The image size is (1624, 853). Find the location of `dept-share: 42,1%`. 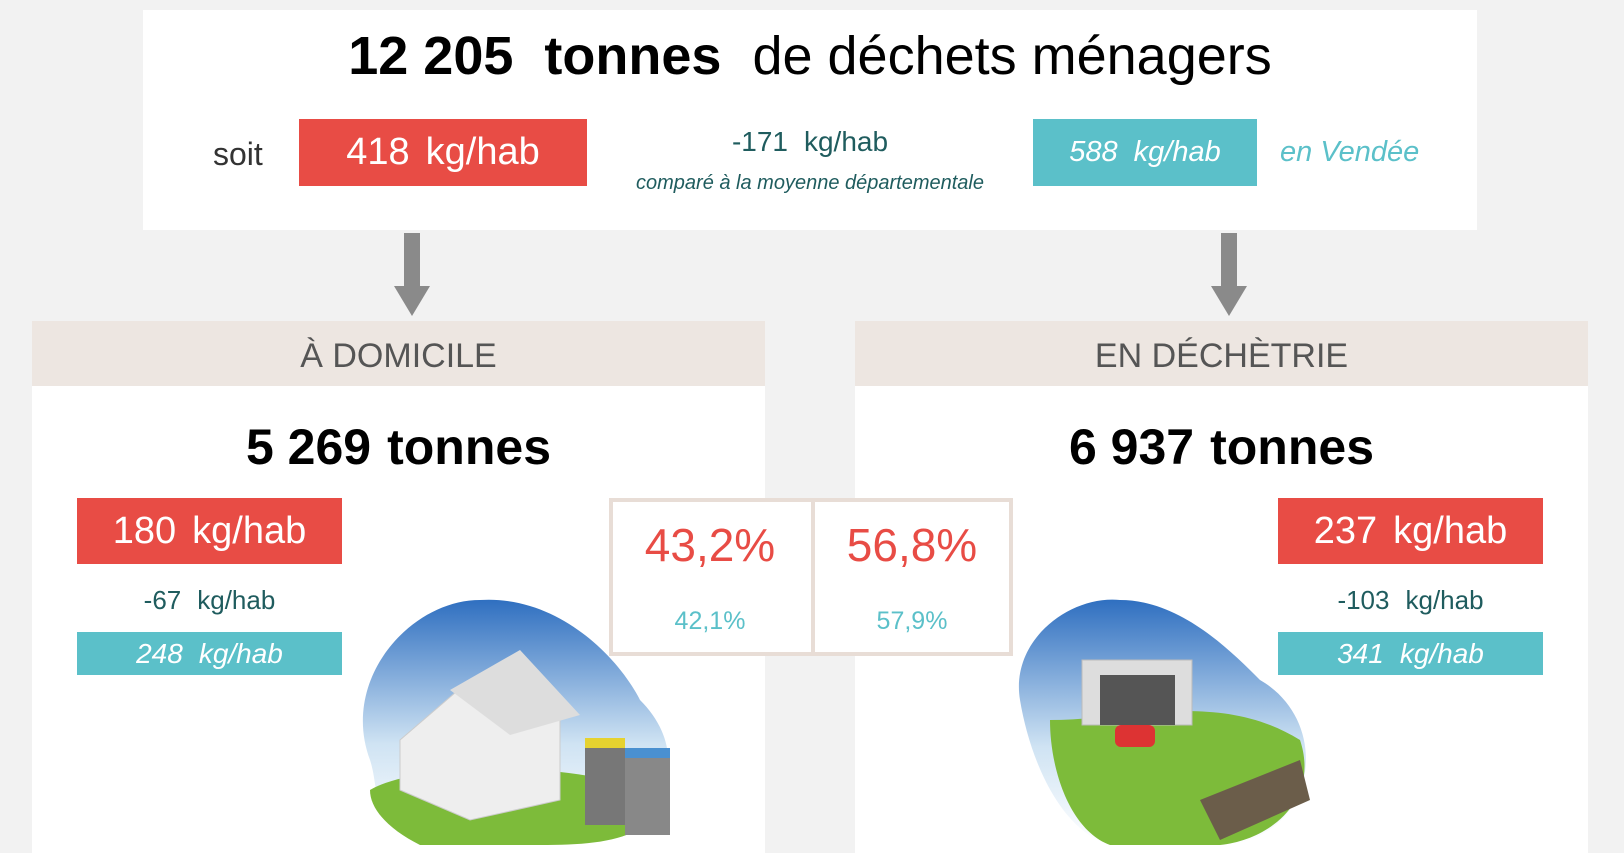

dept-share: 42,1% is located at coordinates (710, 621).